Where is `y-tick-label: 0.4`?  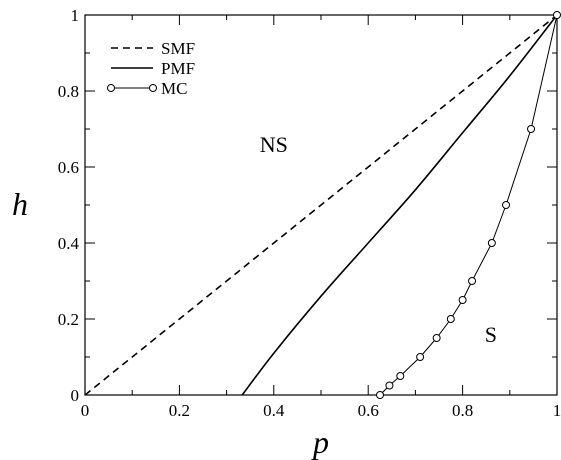
y-tick-label: 0.4 is located at coordinates (69, 243).